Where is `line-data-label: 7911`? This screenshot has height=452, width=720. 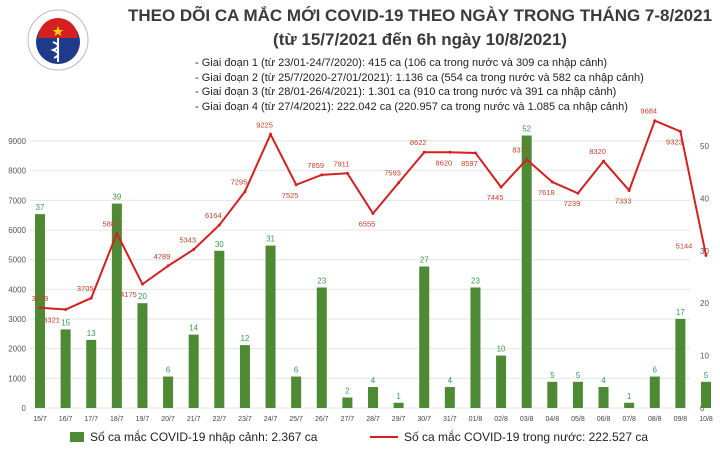
line-data-label: 7911 is located at coordinates (341, 163).